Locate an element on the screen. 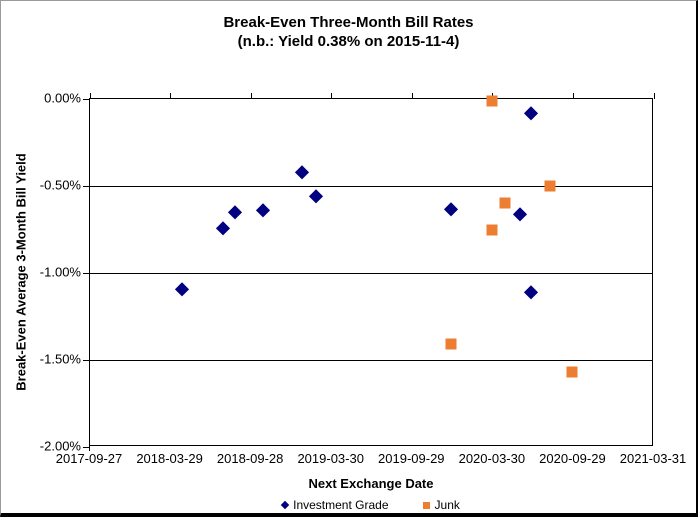  x-tick-label: 2018-03-29 is located at coordinates (169, 458).